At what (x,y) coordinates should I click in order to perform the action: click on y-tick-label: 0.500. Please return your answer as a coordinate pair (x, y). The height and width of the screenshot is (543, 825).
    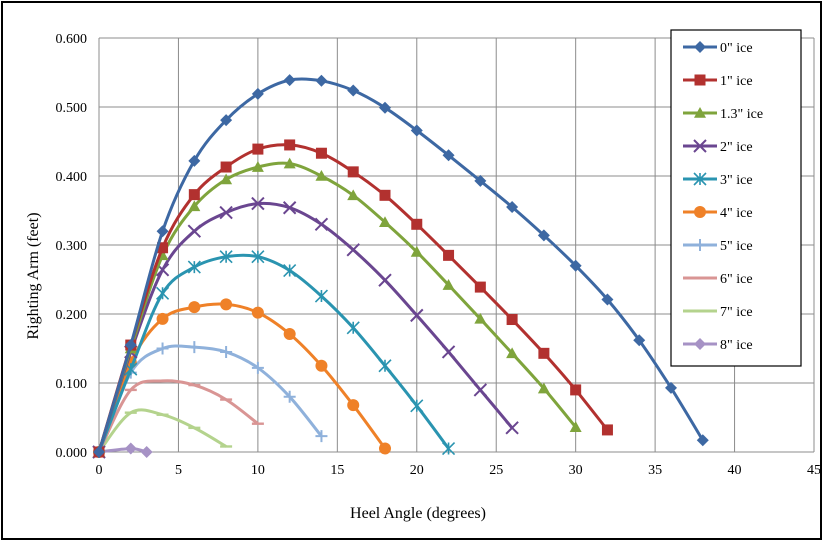
    Looking at the image, I should click on (72, 108).